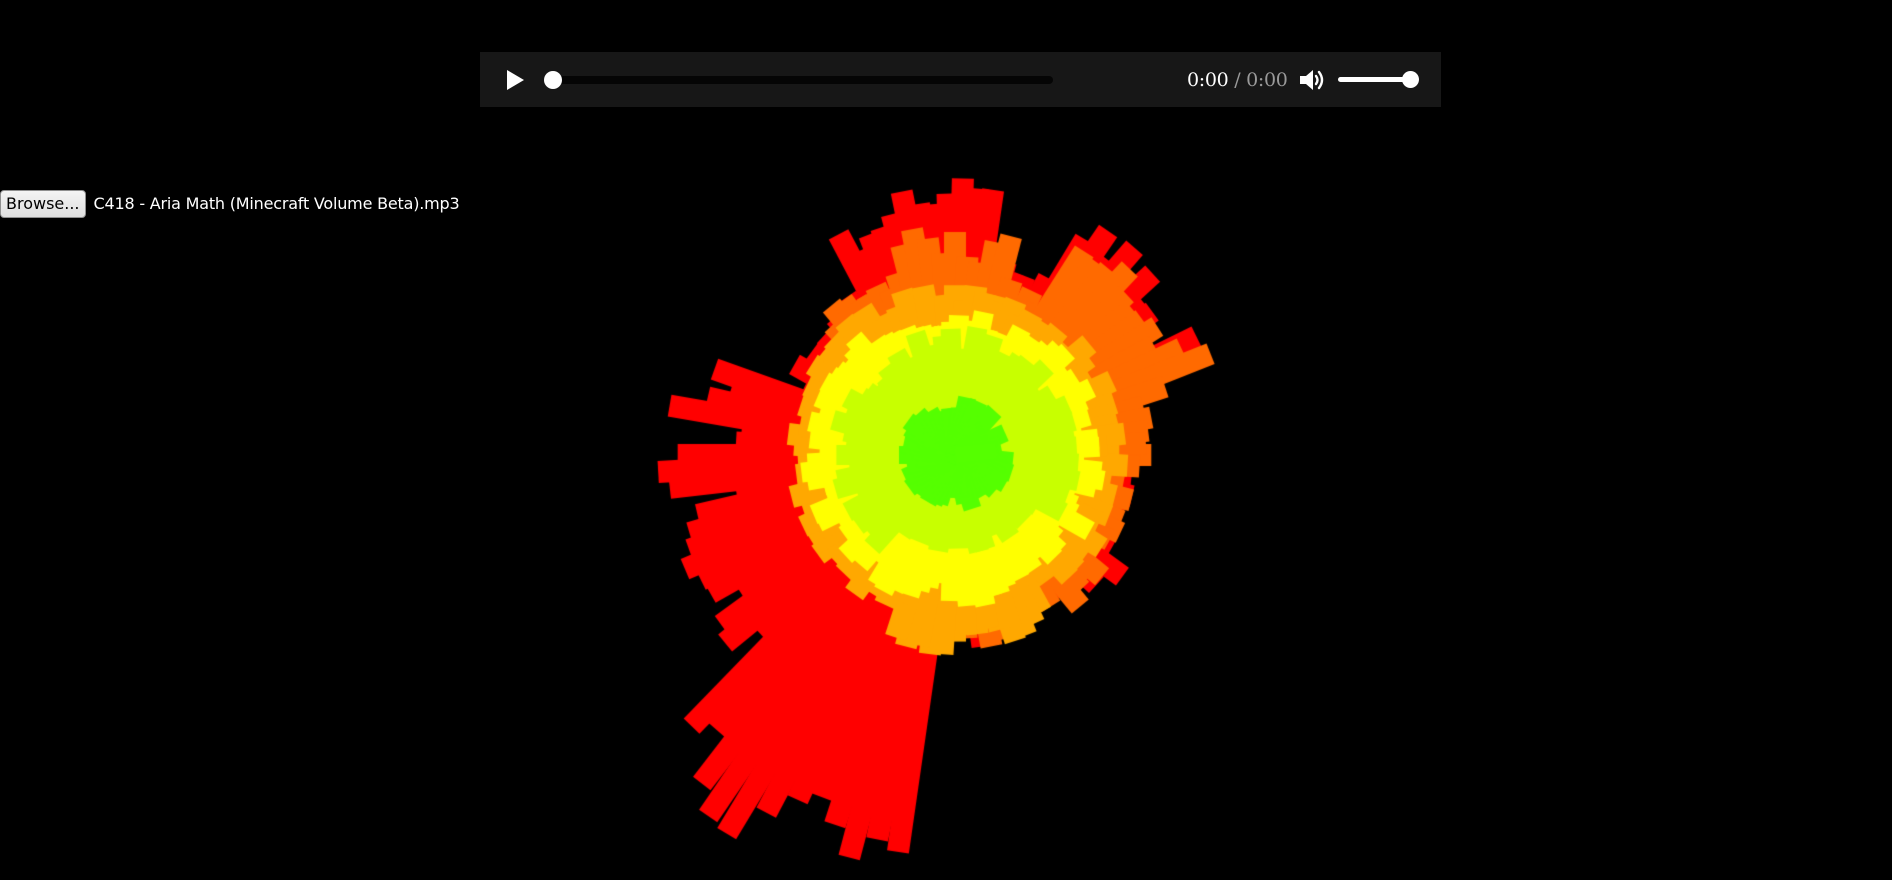 Image resolution: width=1892 pixels, height=880 pixels. I want to click on volume-handle, so click(1410, 79).